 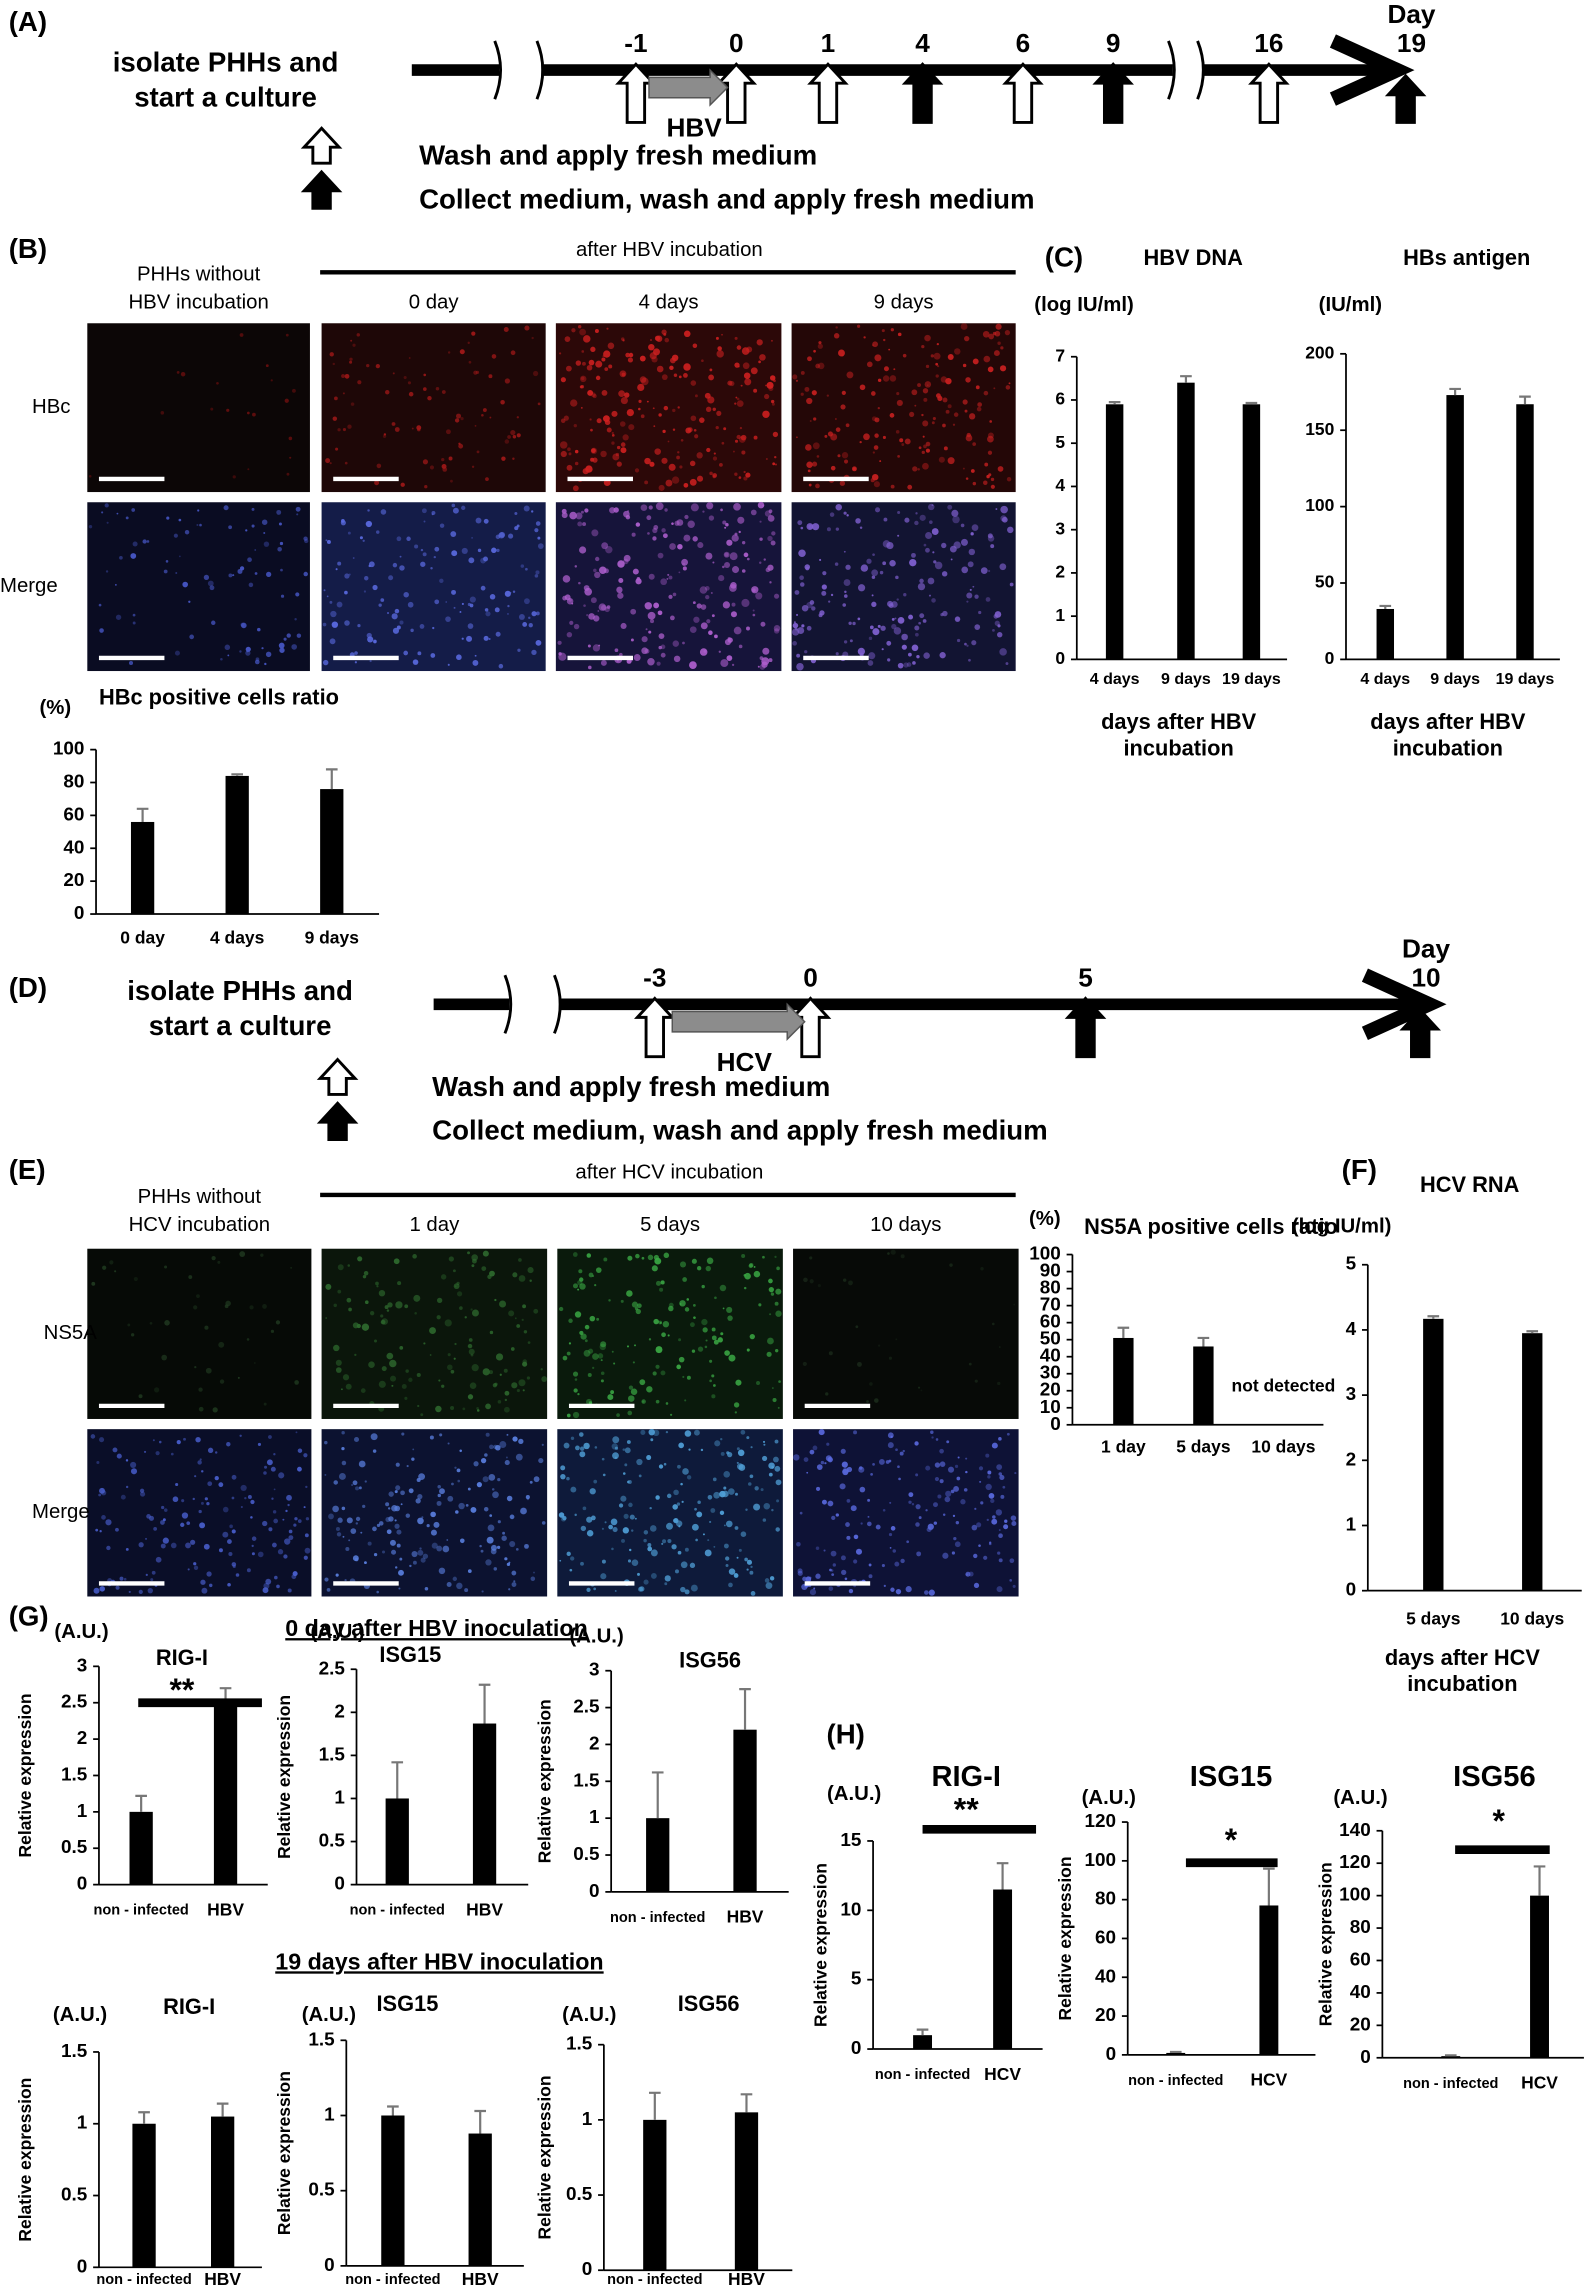 I want to click on y-tick-label: 2, so click(x=1060, y=572).